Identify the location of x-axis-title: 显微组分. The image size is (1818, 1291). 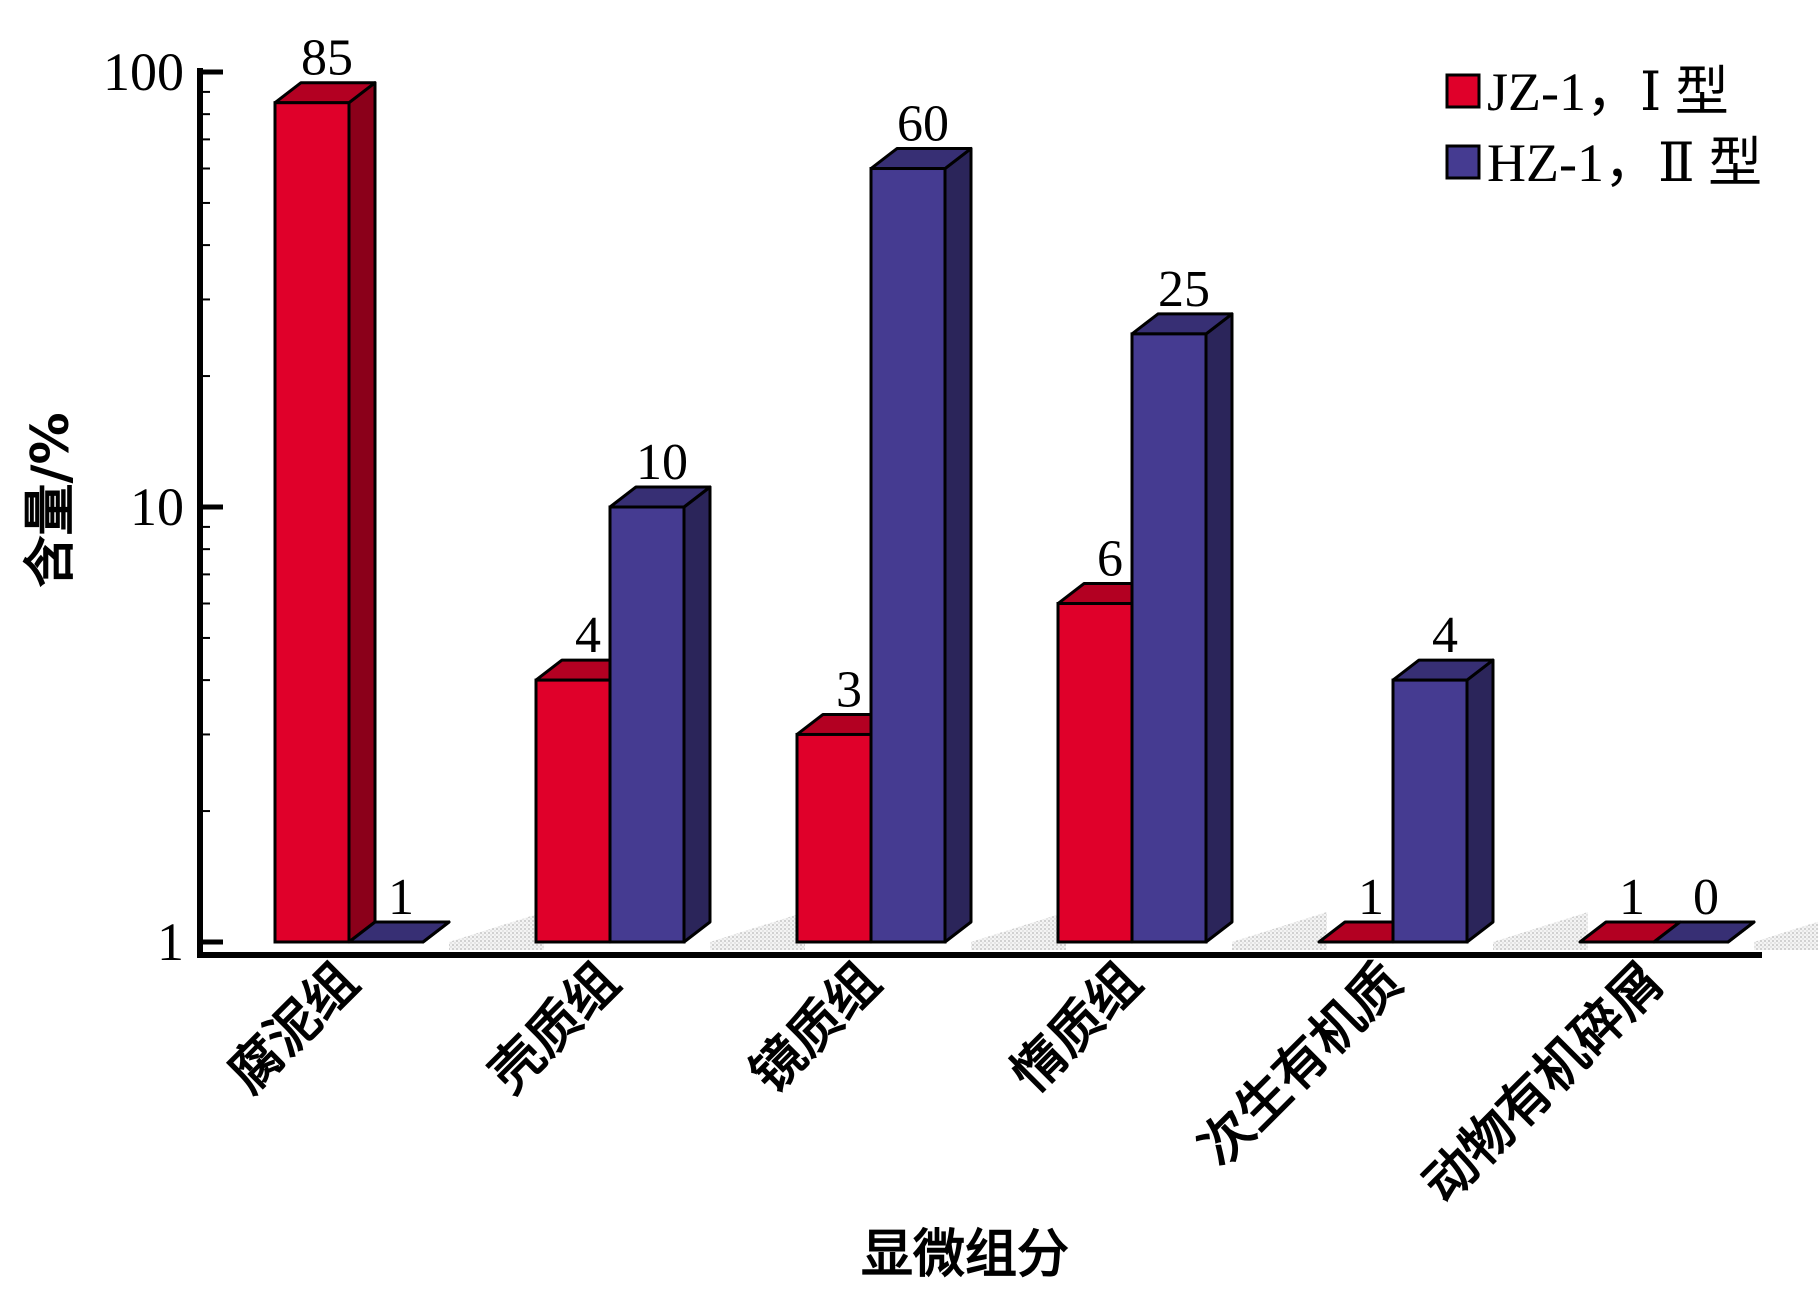
(965, 1255).